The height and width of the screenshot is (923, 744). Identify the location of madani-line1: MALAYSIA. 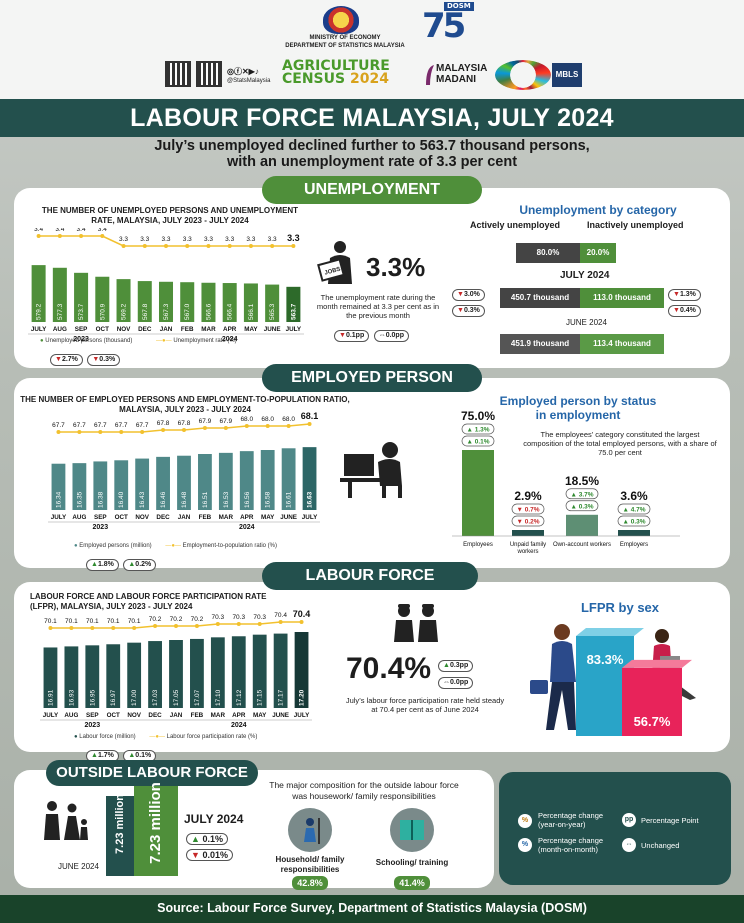
(462, 68).